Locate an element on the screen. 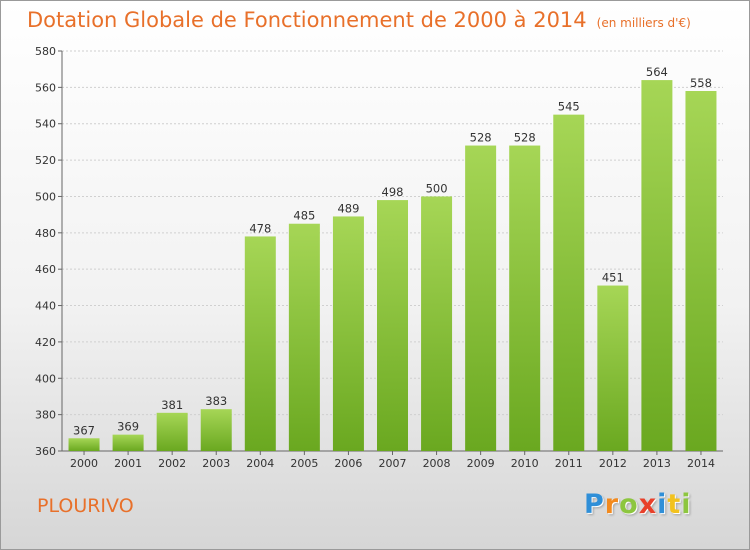 This screenshot has width=750, height=550. x-tick-label: 2010 is located at coordinates (525, 463).